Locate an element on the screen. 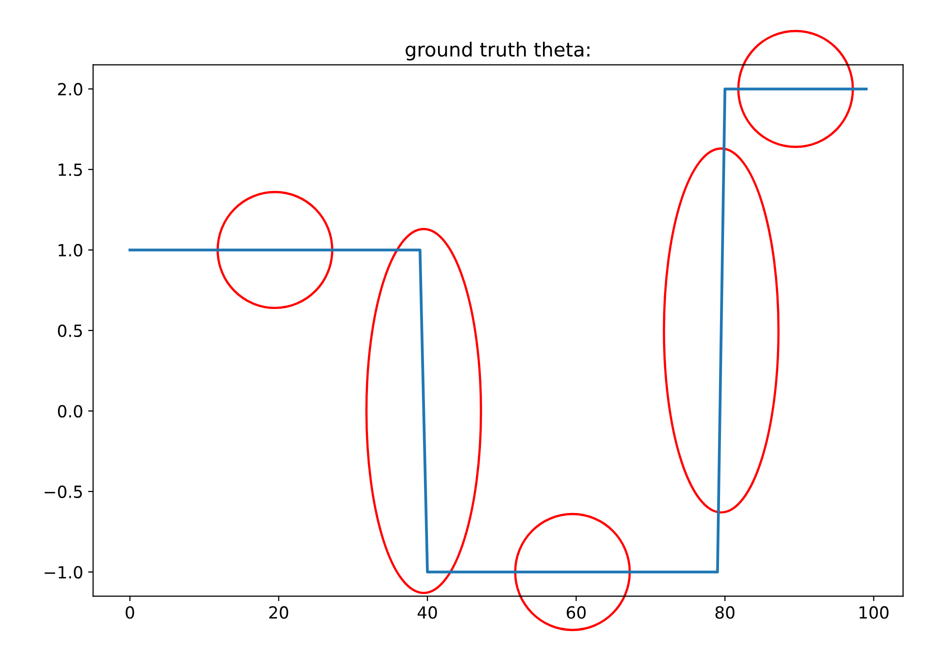 Image resolution: width=931 pixels, height=648 pixels. y-tick-label: −0.5 is located at coordinates (63, 491).